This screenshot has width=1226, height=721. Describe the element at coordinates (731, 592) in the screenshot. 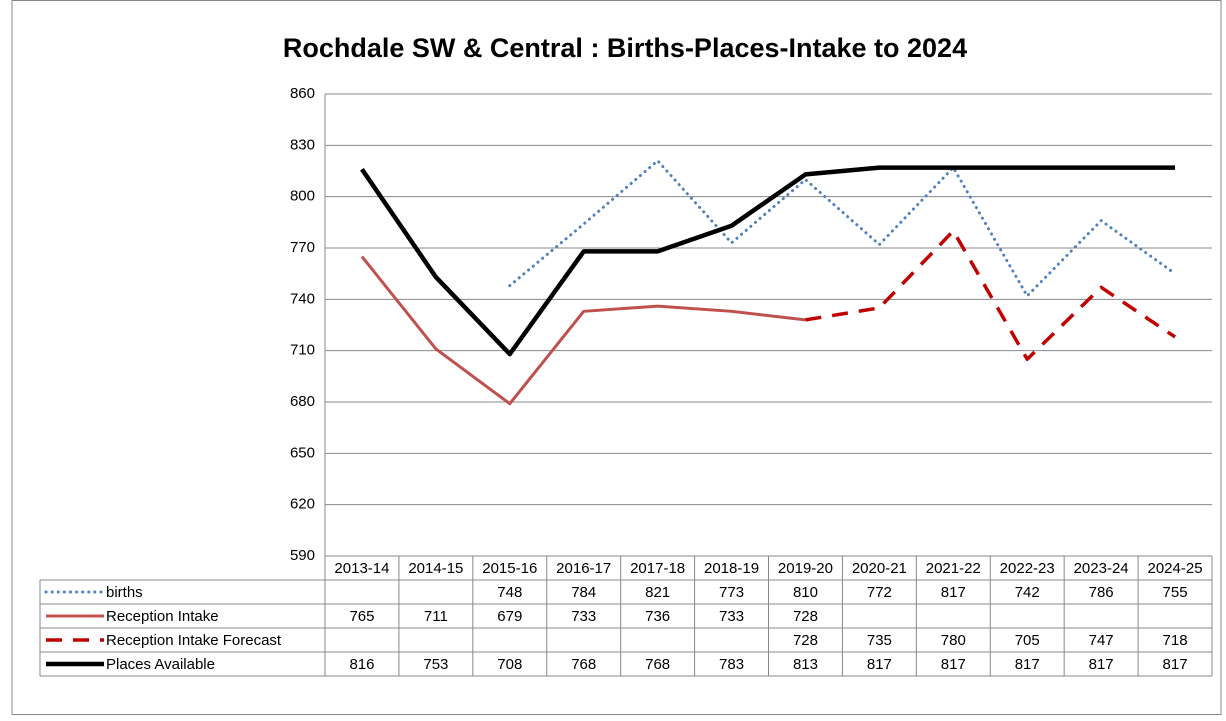

I see `table-value: 773` at that location.